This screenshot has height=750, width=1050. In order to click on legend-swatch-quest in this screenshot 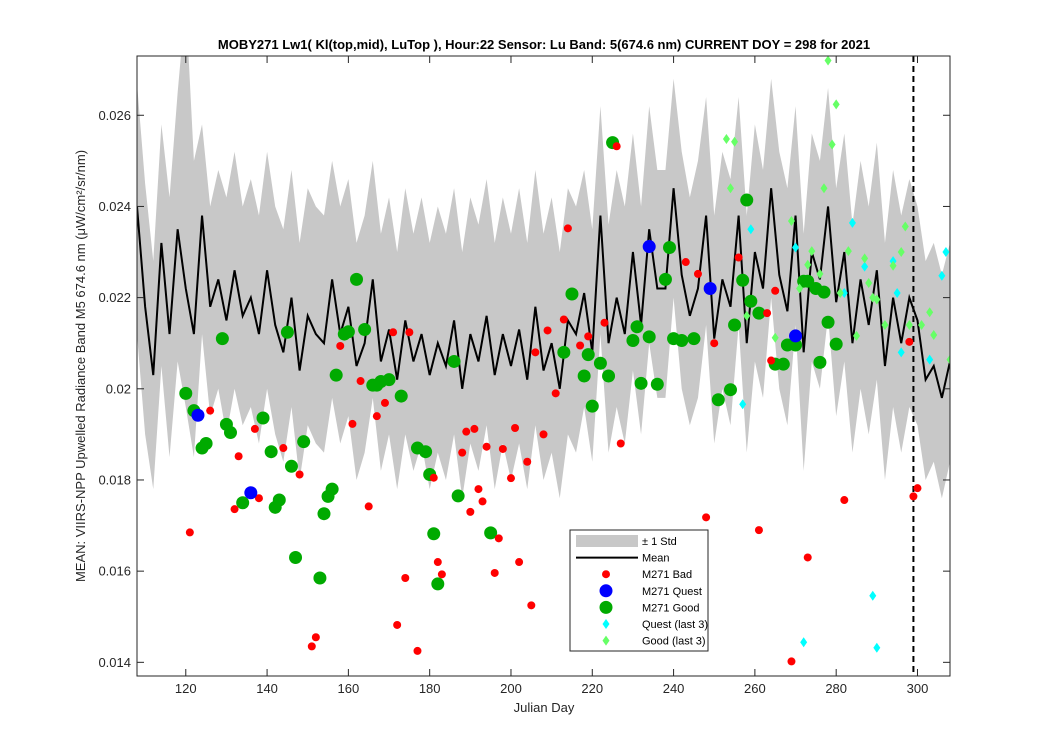, I will do `click(606, 591)`.